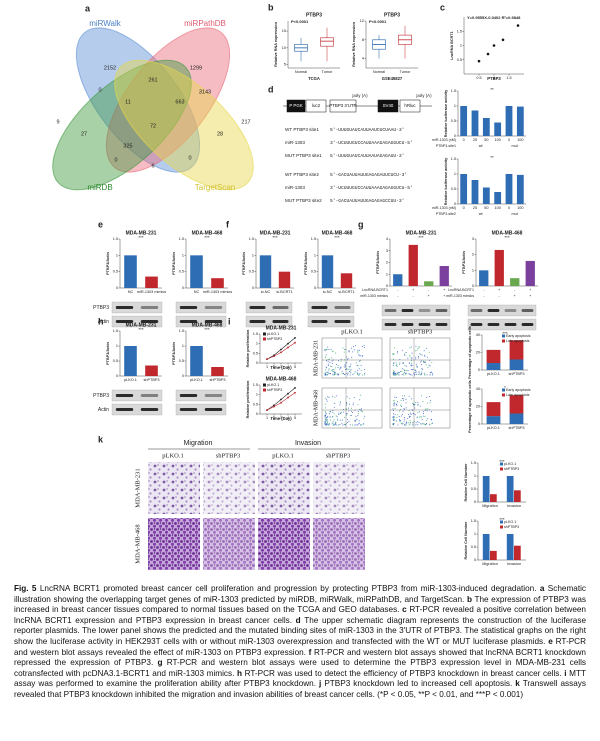 The width and height of the screenshot is (600, 741). What do you see at coordinates (493, 366) in the screenshot?
I see `bar-segment` at bounding box center [493, 366].